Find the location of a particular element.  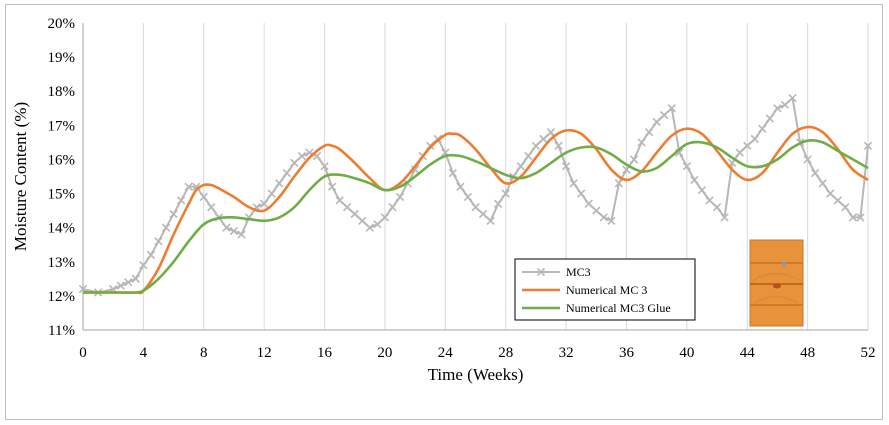

y-axis-title: Moisture Content (%) is located at coordinates (20, 176).